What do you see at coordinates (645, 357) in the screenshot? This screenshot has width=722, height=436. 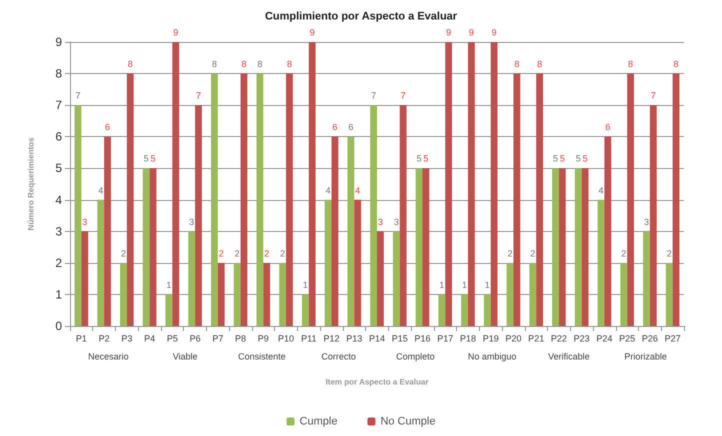 I see `text: Priorizable` at bounding box center [645, 357].